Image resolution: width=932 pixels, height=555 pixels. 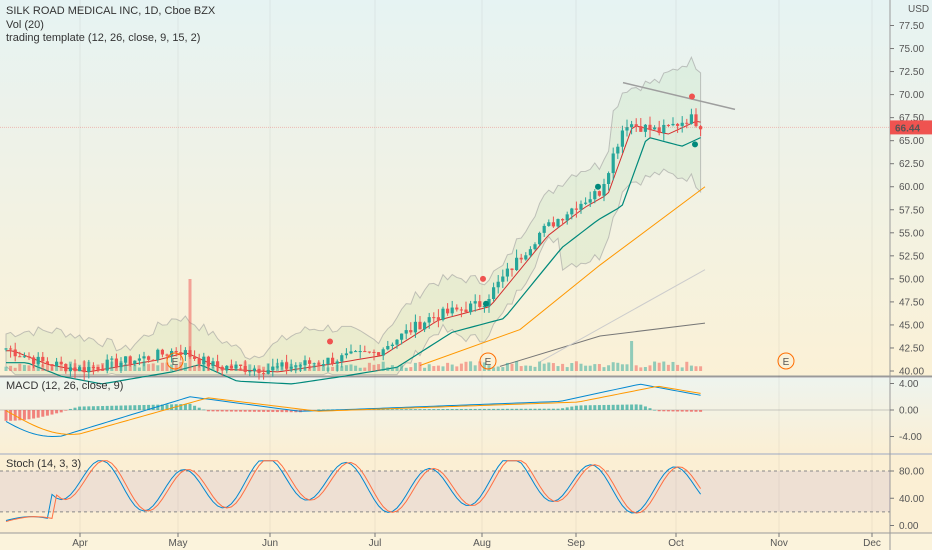 I want to click on price-tick-label: 52.50, so click(x=911, y=256).